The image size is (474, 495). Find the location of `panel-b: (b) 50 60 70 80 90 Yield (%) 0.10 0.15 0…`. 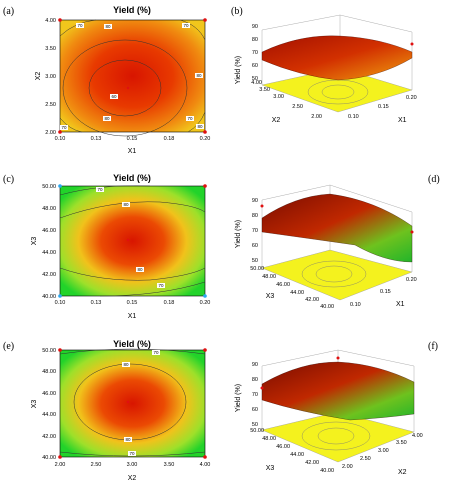

panel-b: (b) 50 60 70 80 90 Yield (%) 0.10 0.15 0… is located at coordinates (324, 65).